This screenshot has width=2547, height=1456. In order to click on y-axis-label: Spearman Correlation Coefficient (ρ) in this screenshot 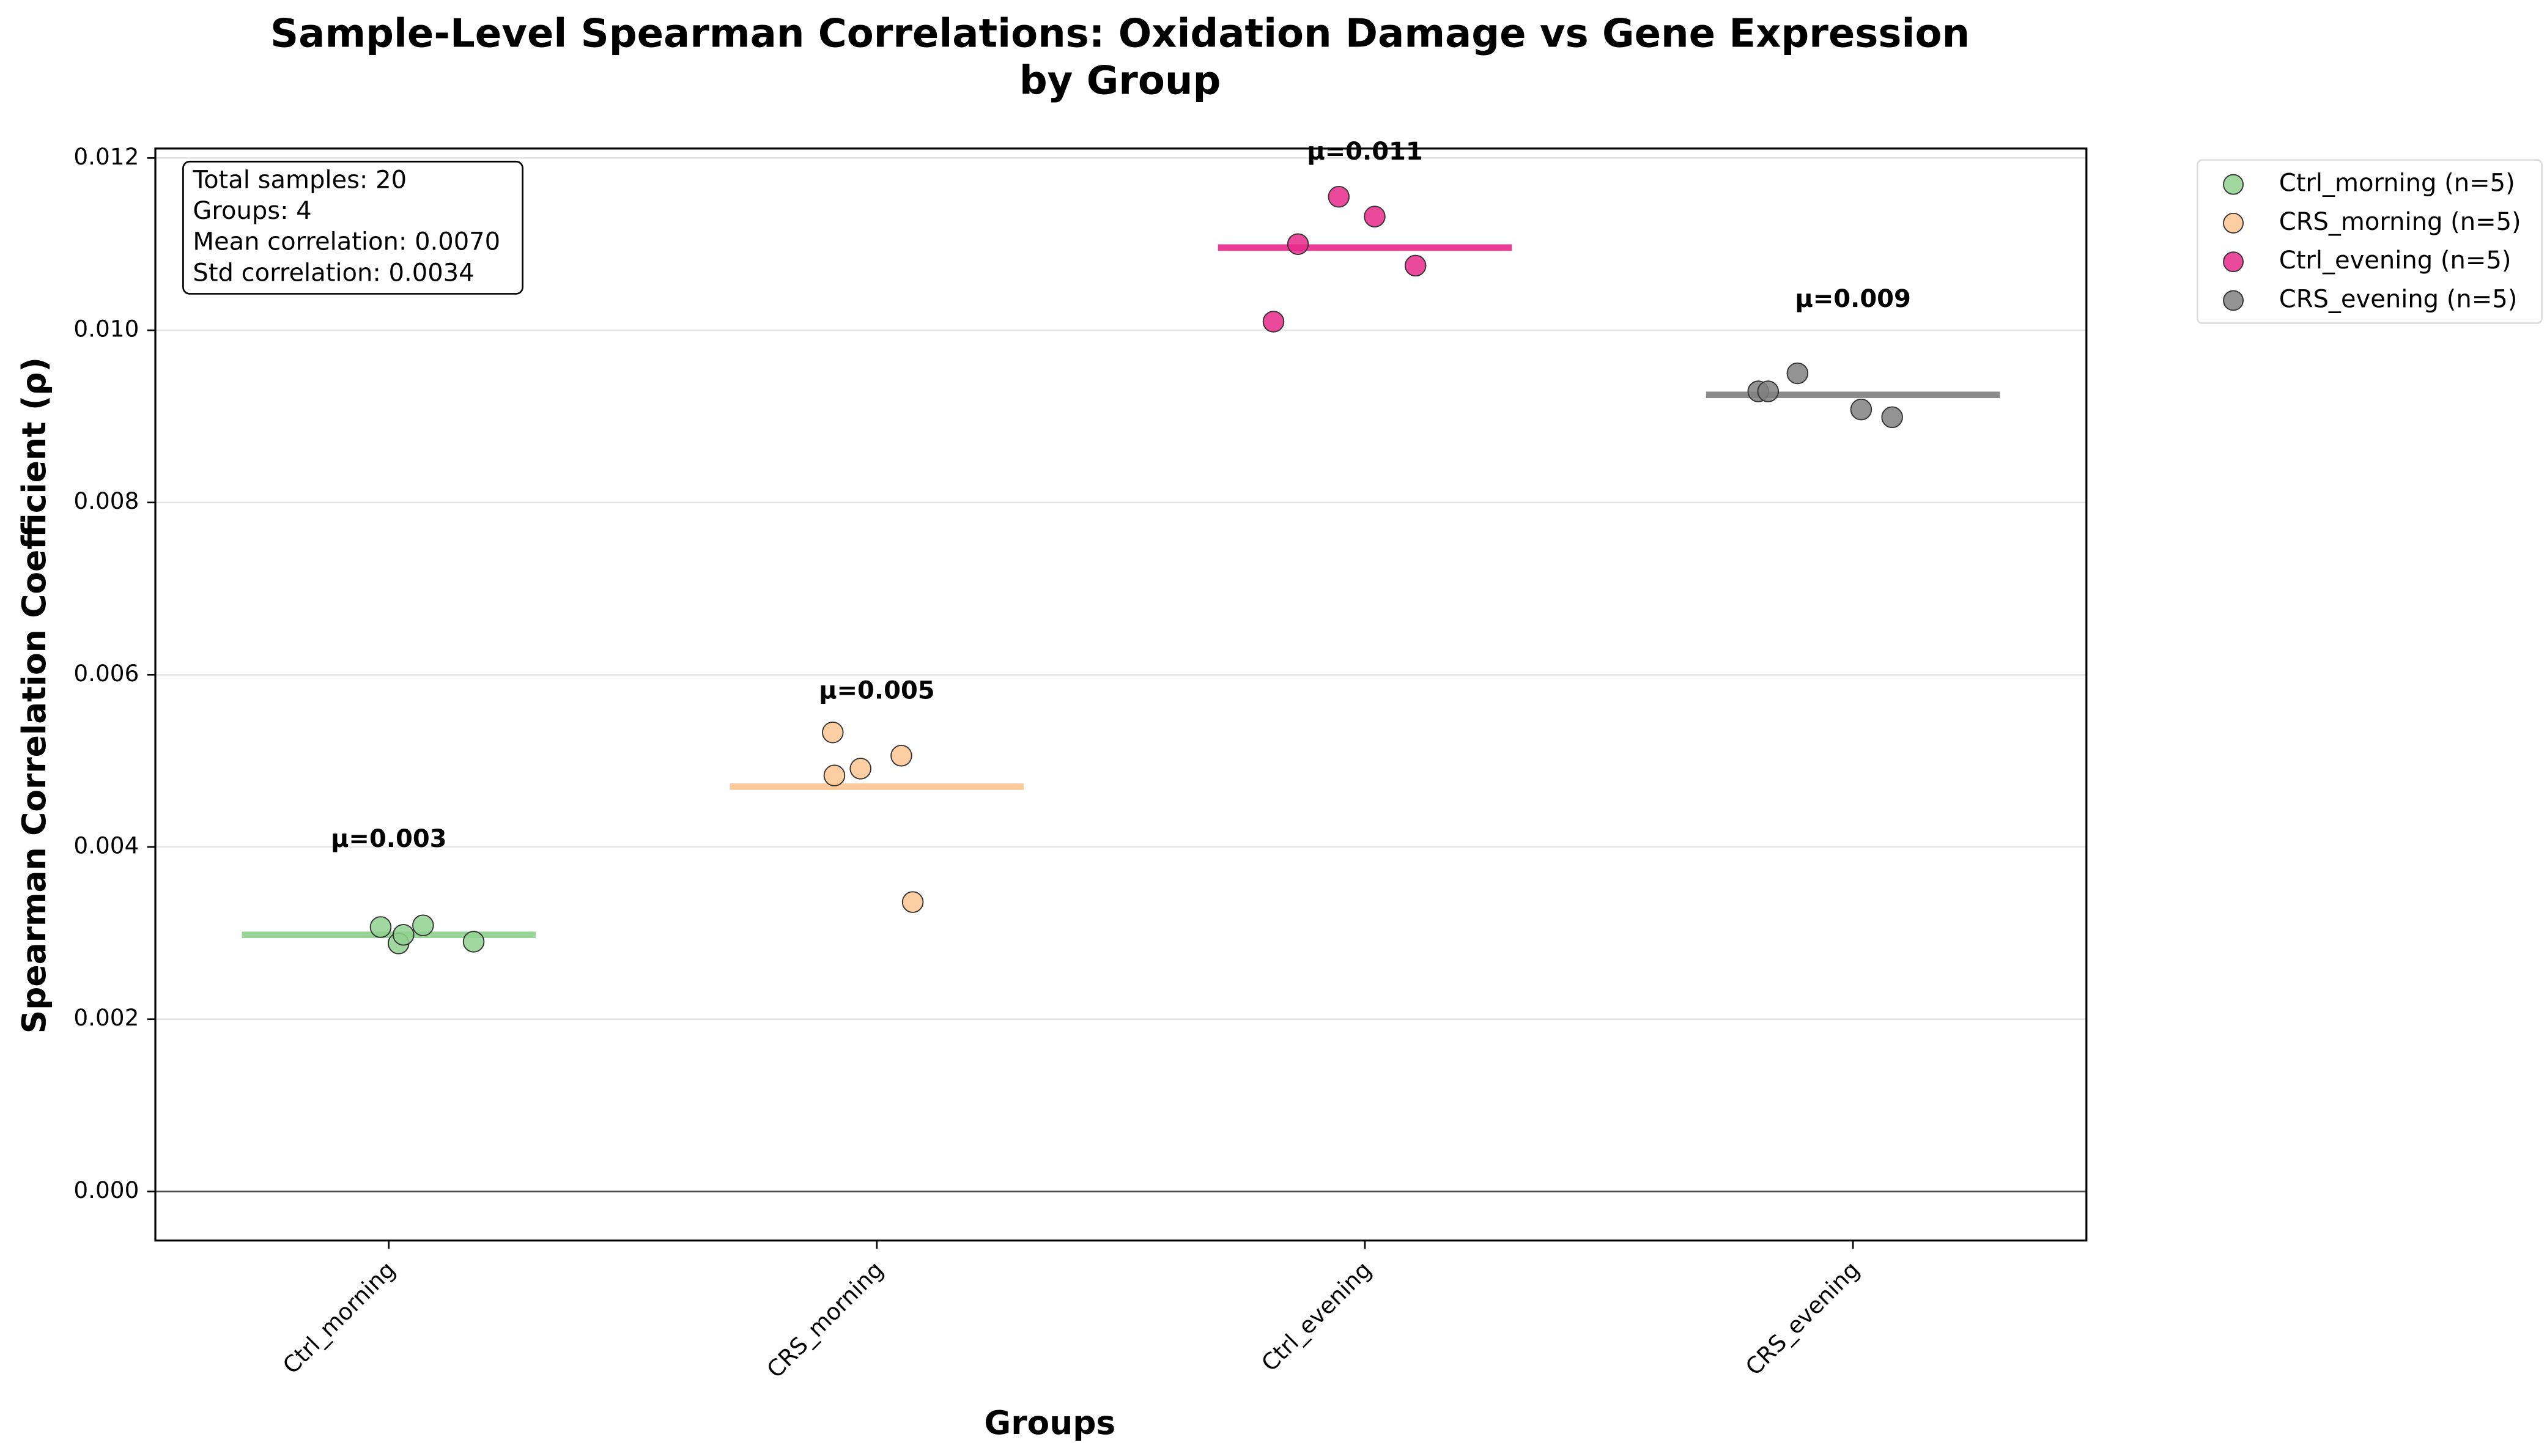, I will do `click(34, 695)`.